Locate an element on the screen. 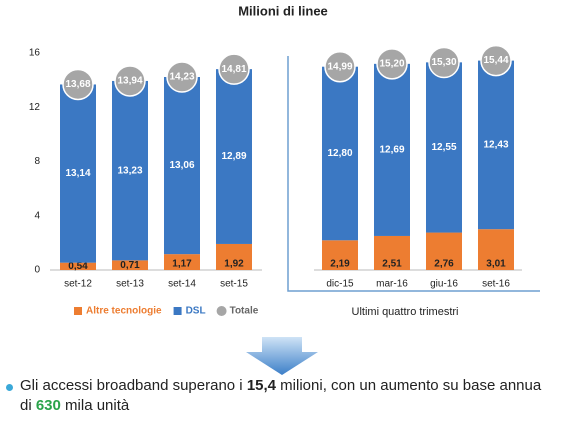 The width and height of the screenshot is (565, 422). data-label: 13,23 is located at coordinates (129, 170).